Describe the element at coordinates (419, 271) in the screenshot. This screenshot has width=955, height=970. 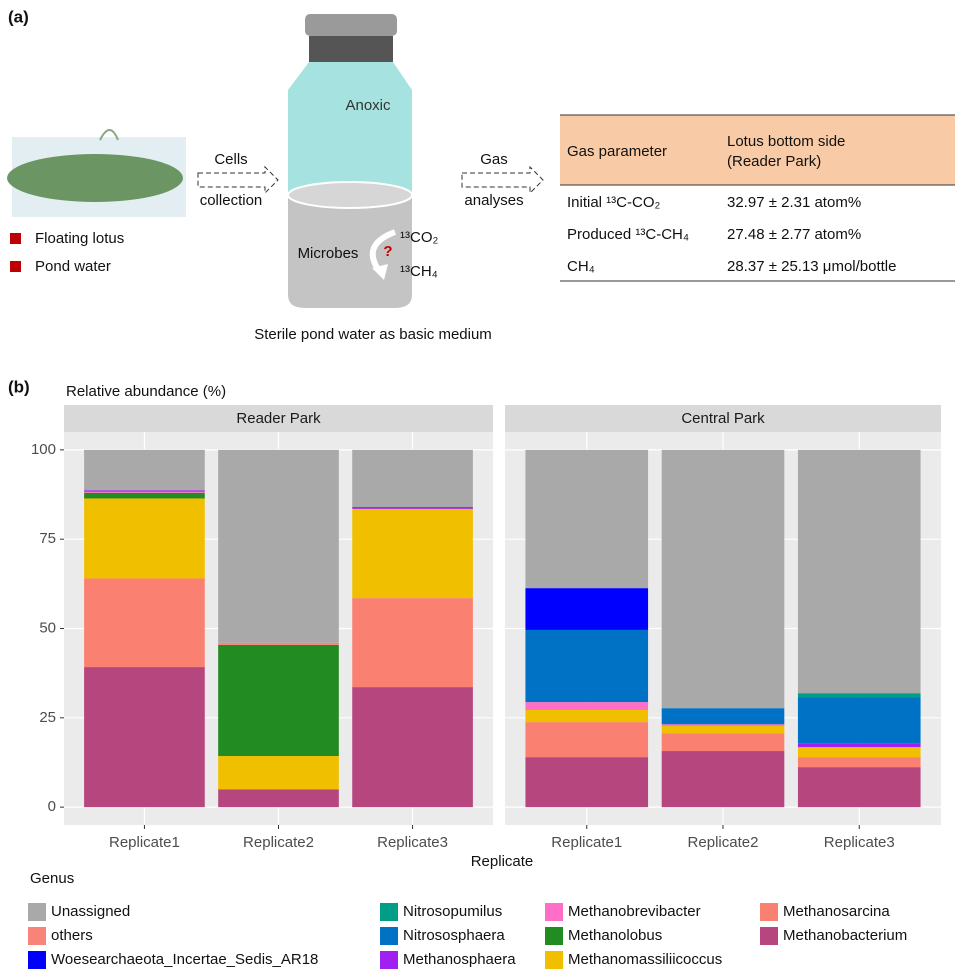
I see `bottle-label: ¹³CH₄` at that location.